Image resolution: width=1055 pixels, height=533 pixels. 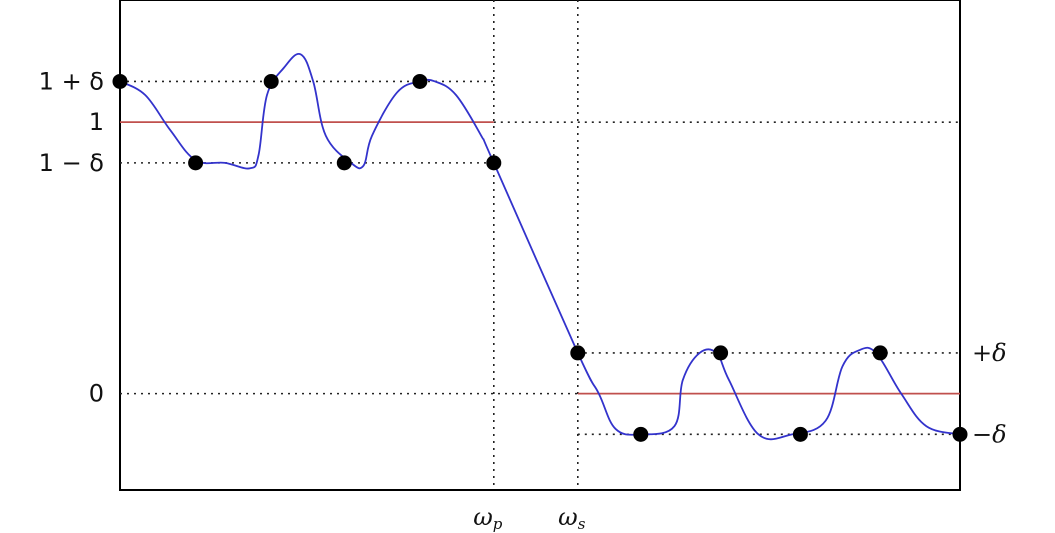 What do you see at coordinates (71, 163) in the screenshot?
I see `y-tick-label-2: 1 − δ` at bounding box center [71, 163].